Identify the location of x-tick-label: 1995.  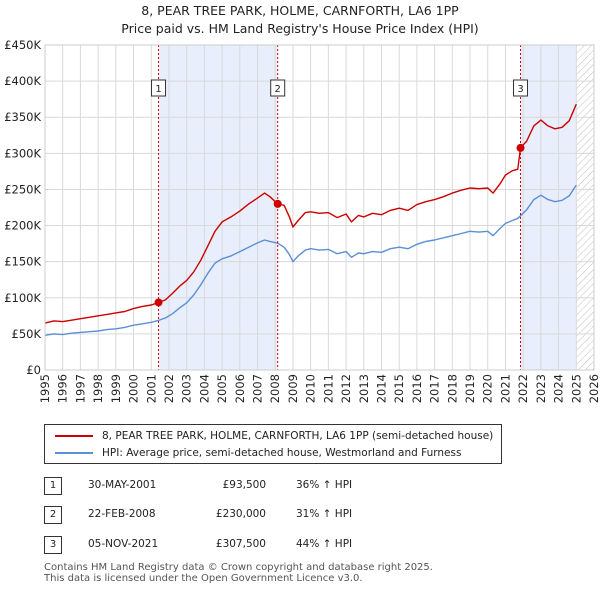
(45, 388).